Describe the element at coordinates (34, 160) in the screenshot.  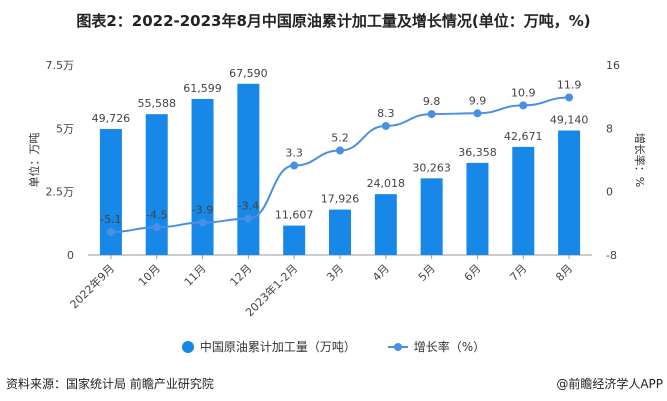
I see `left-axis-label: 单位：万吨` at that location.